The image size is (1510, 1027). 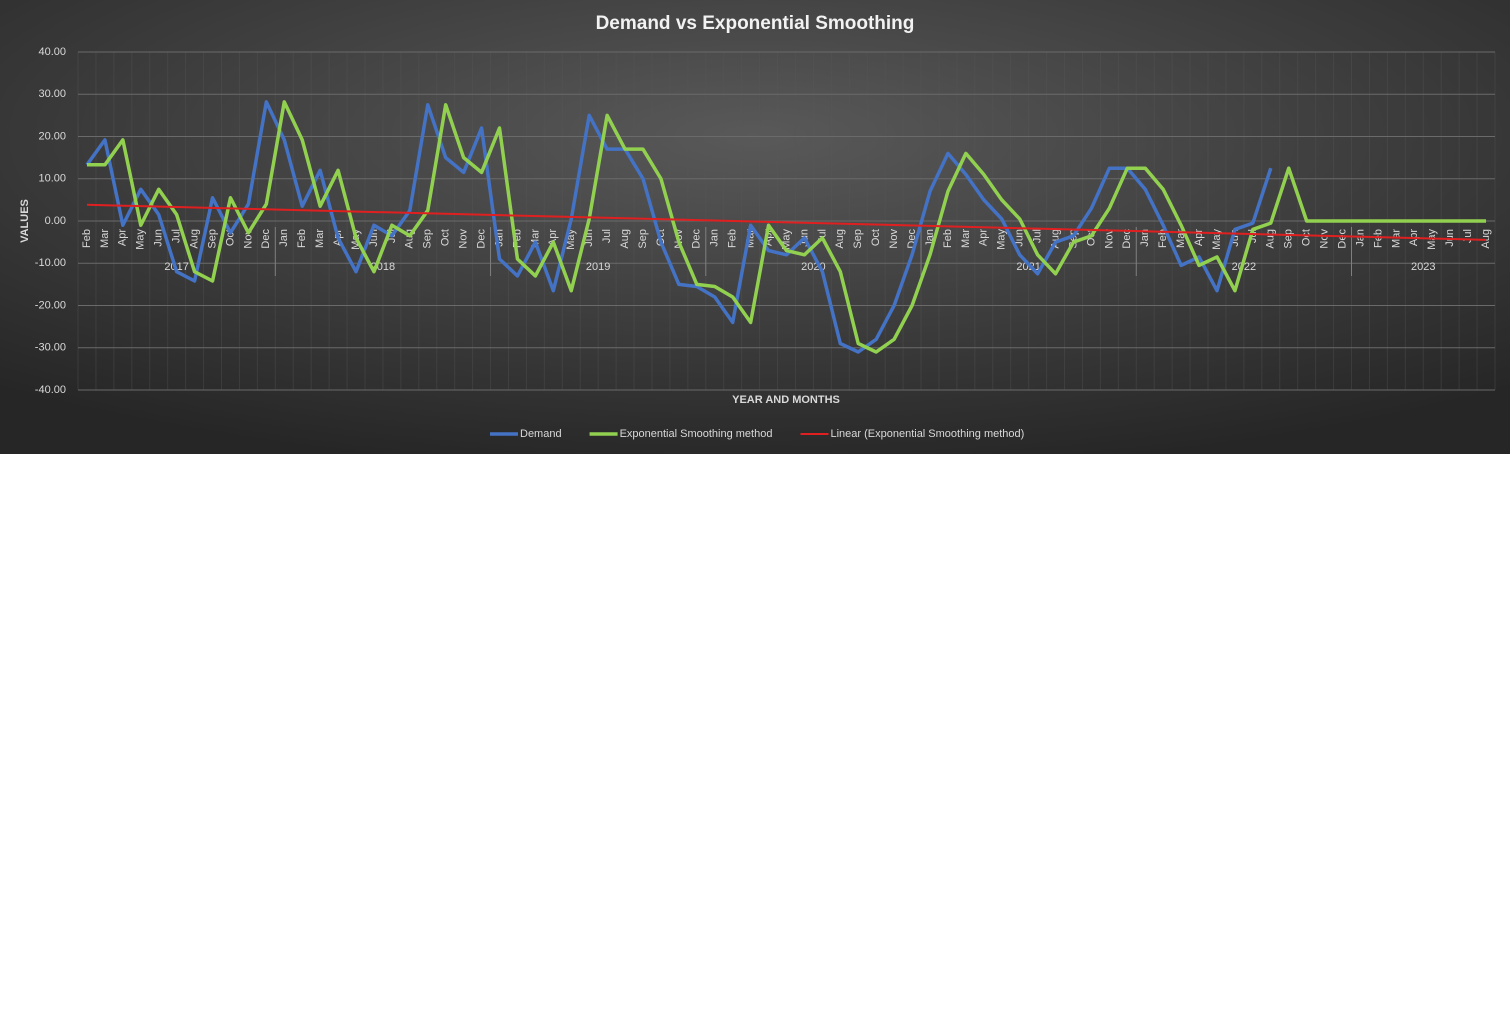 I want to click on y-tick-label: -20.00, so click(x=50, y=305).